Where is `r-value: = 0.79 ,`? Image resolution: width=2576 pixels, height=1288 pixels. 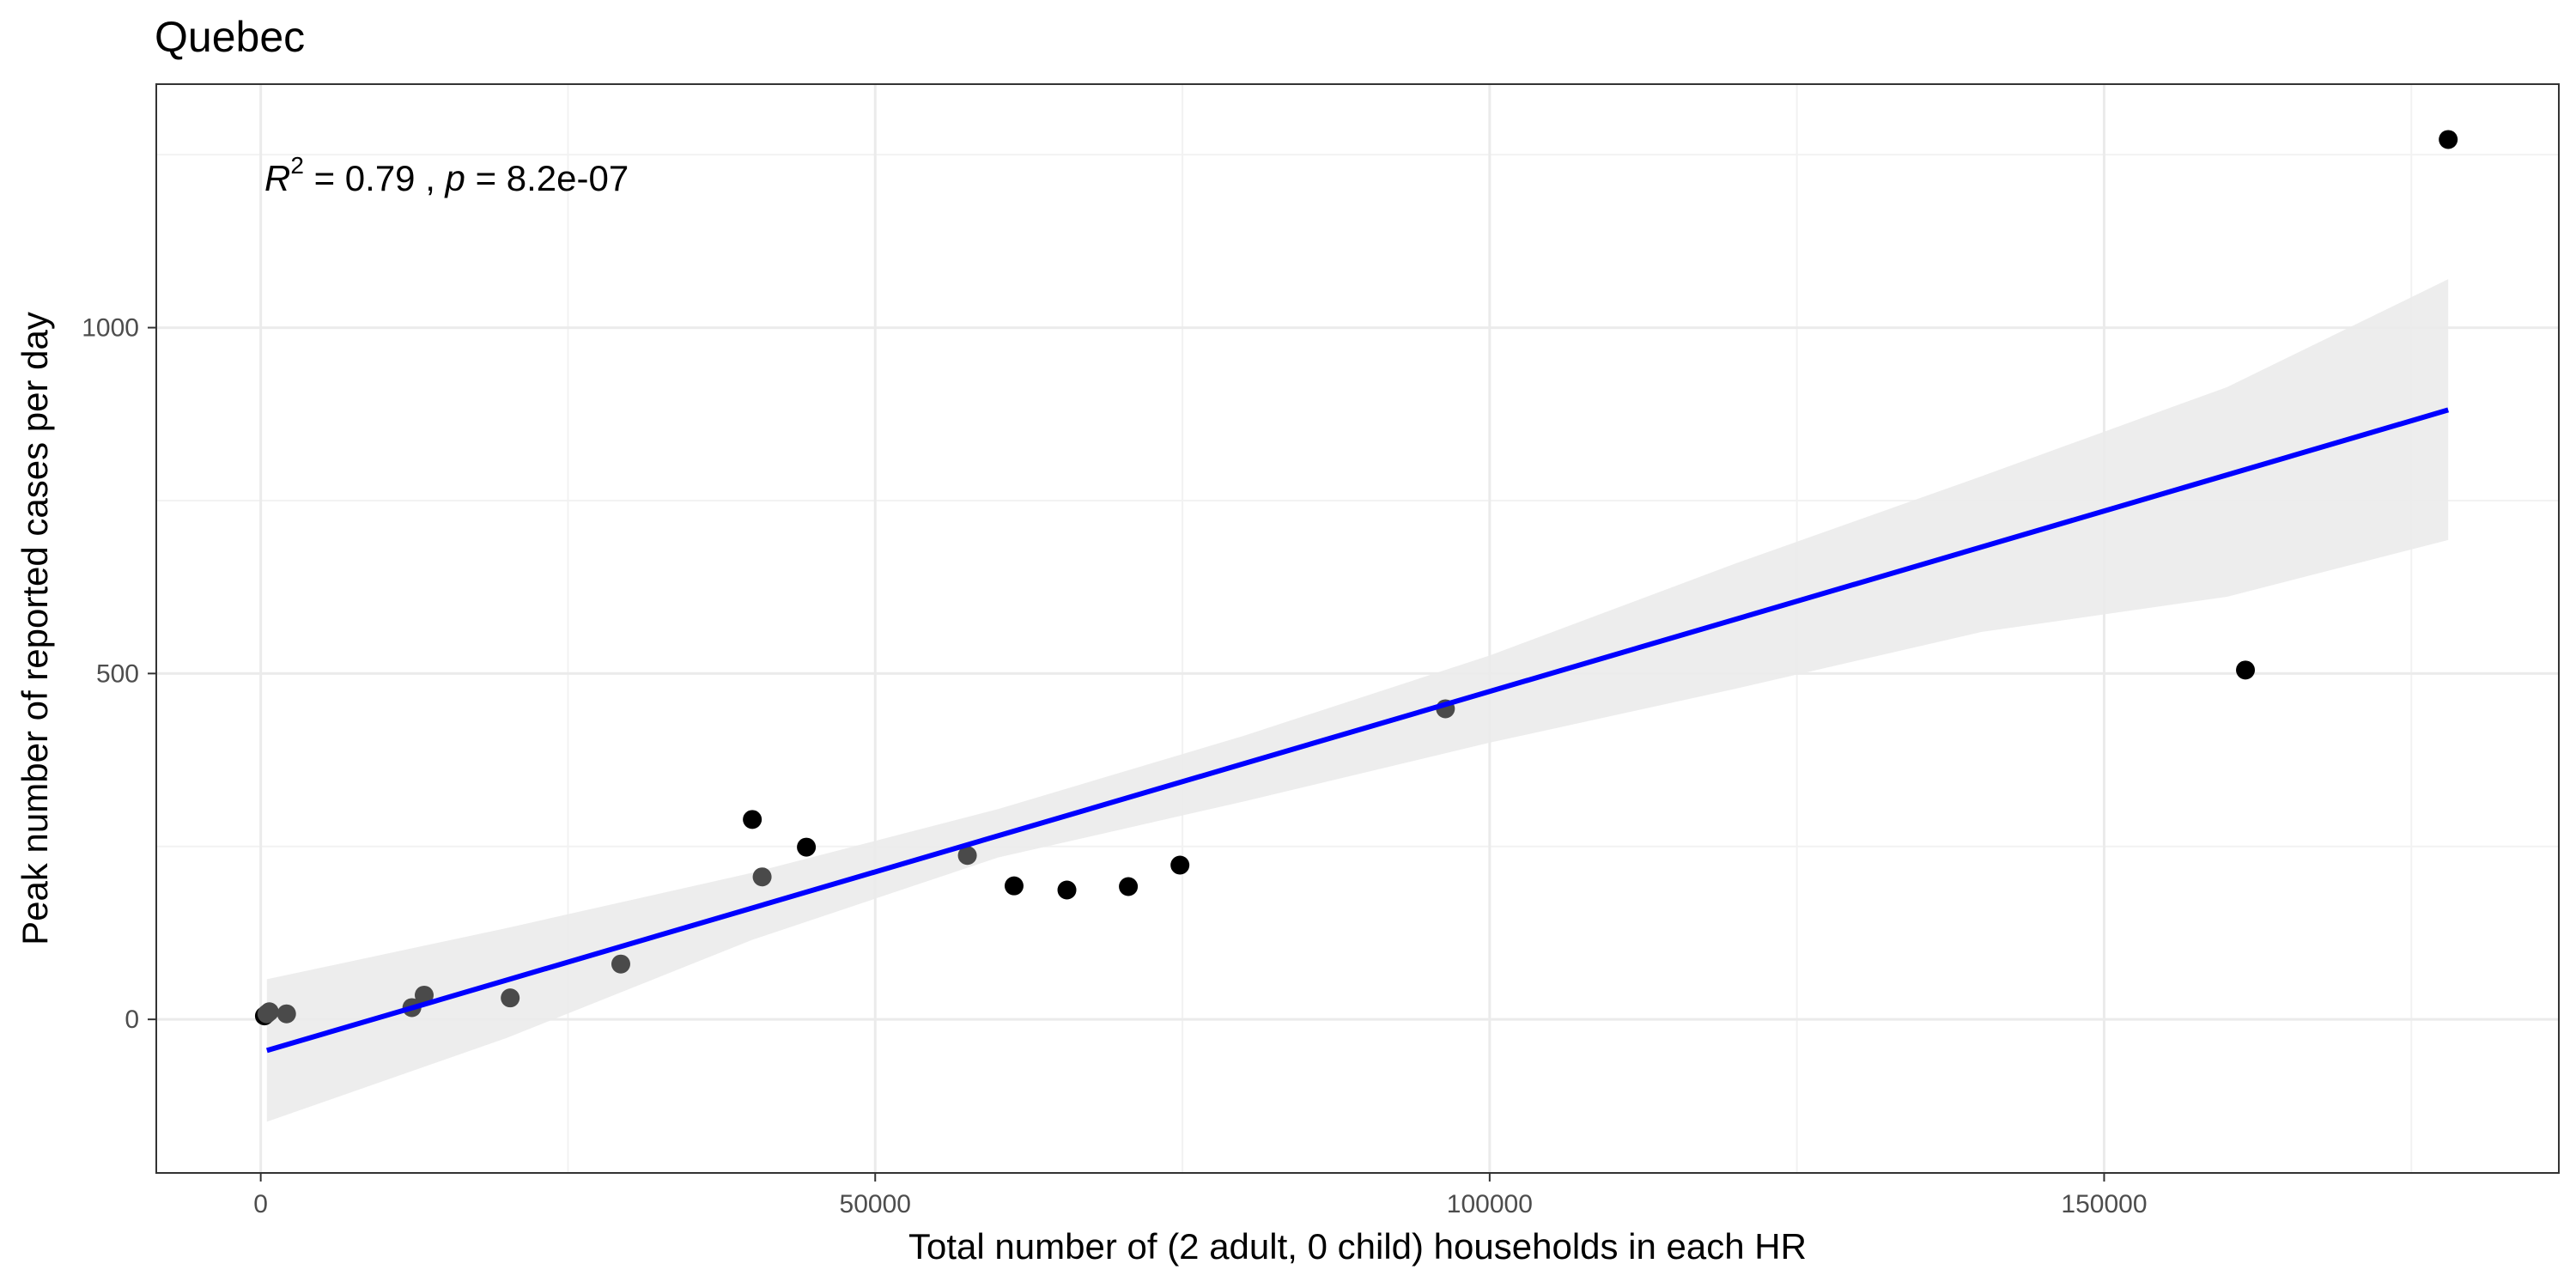
r-value: = 0.79 , is located at coordinates (375, 178).